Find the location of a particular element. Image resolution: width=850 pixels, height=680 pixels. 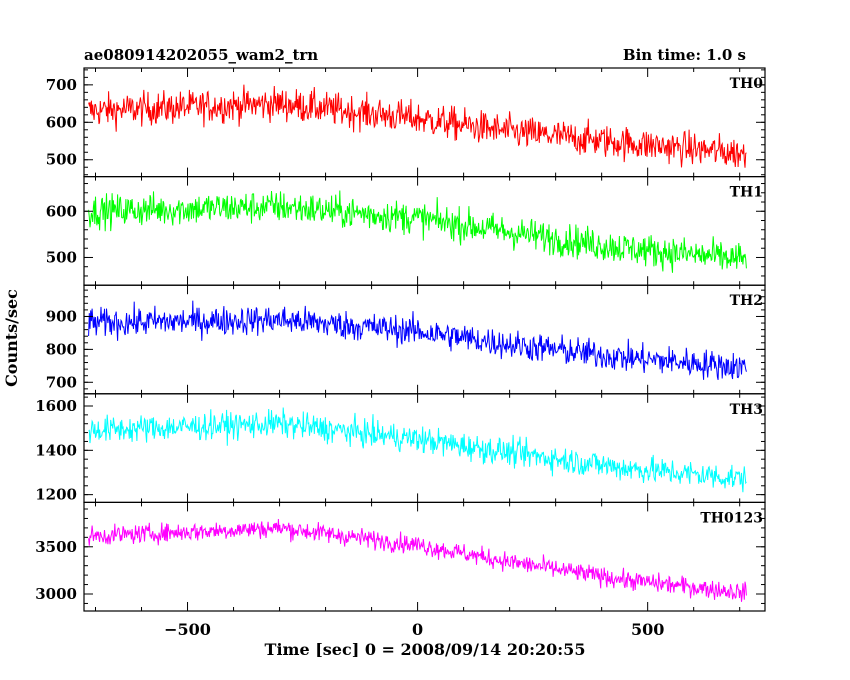

y-tick-label: 800 is located at coordinates (61, 349).